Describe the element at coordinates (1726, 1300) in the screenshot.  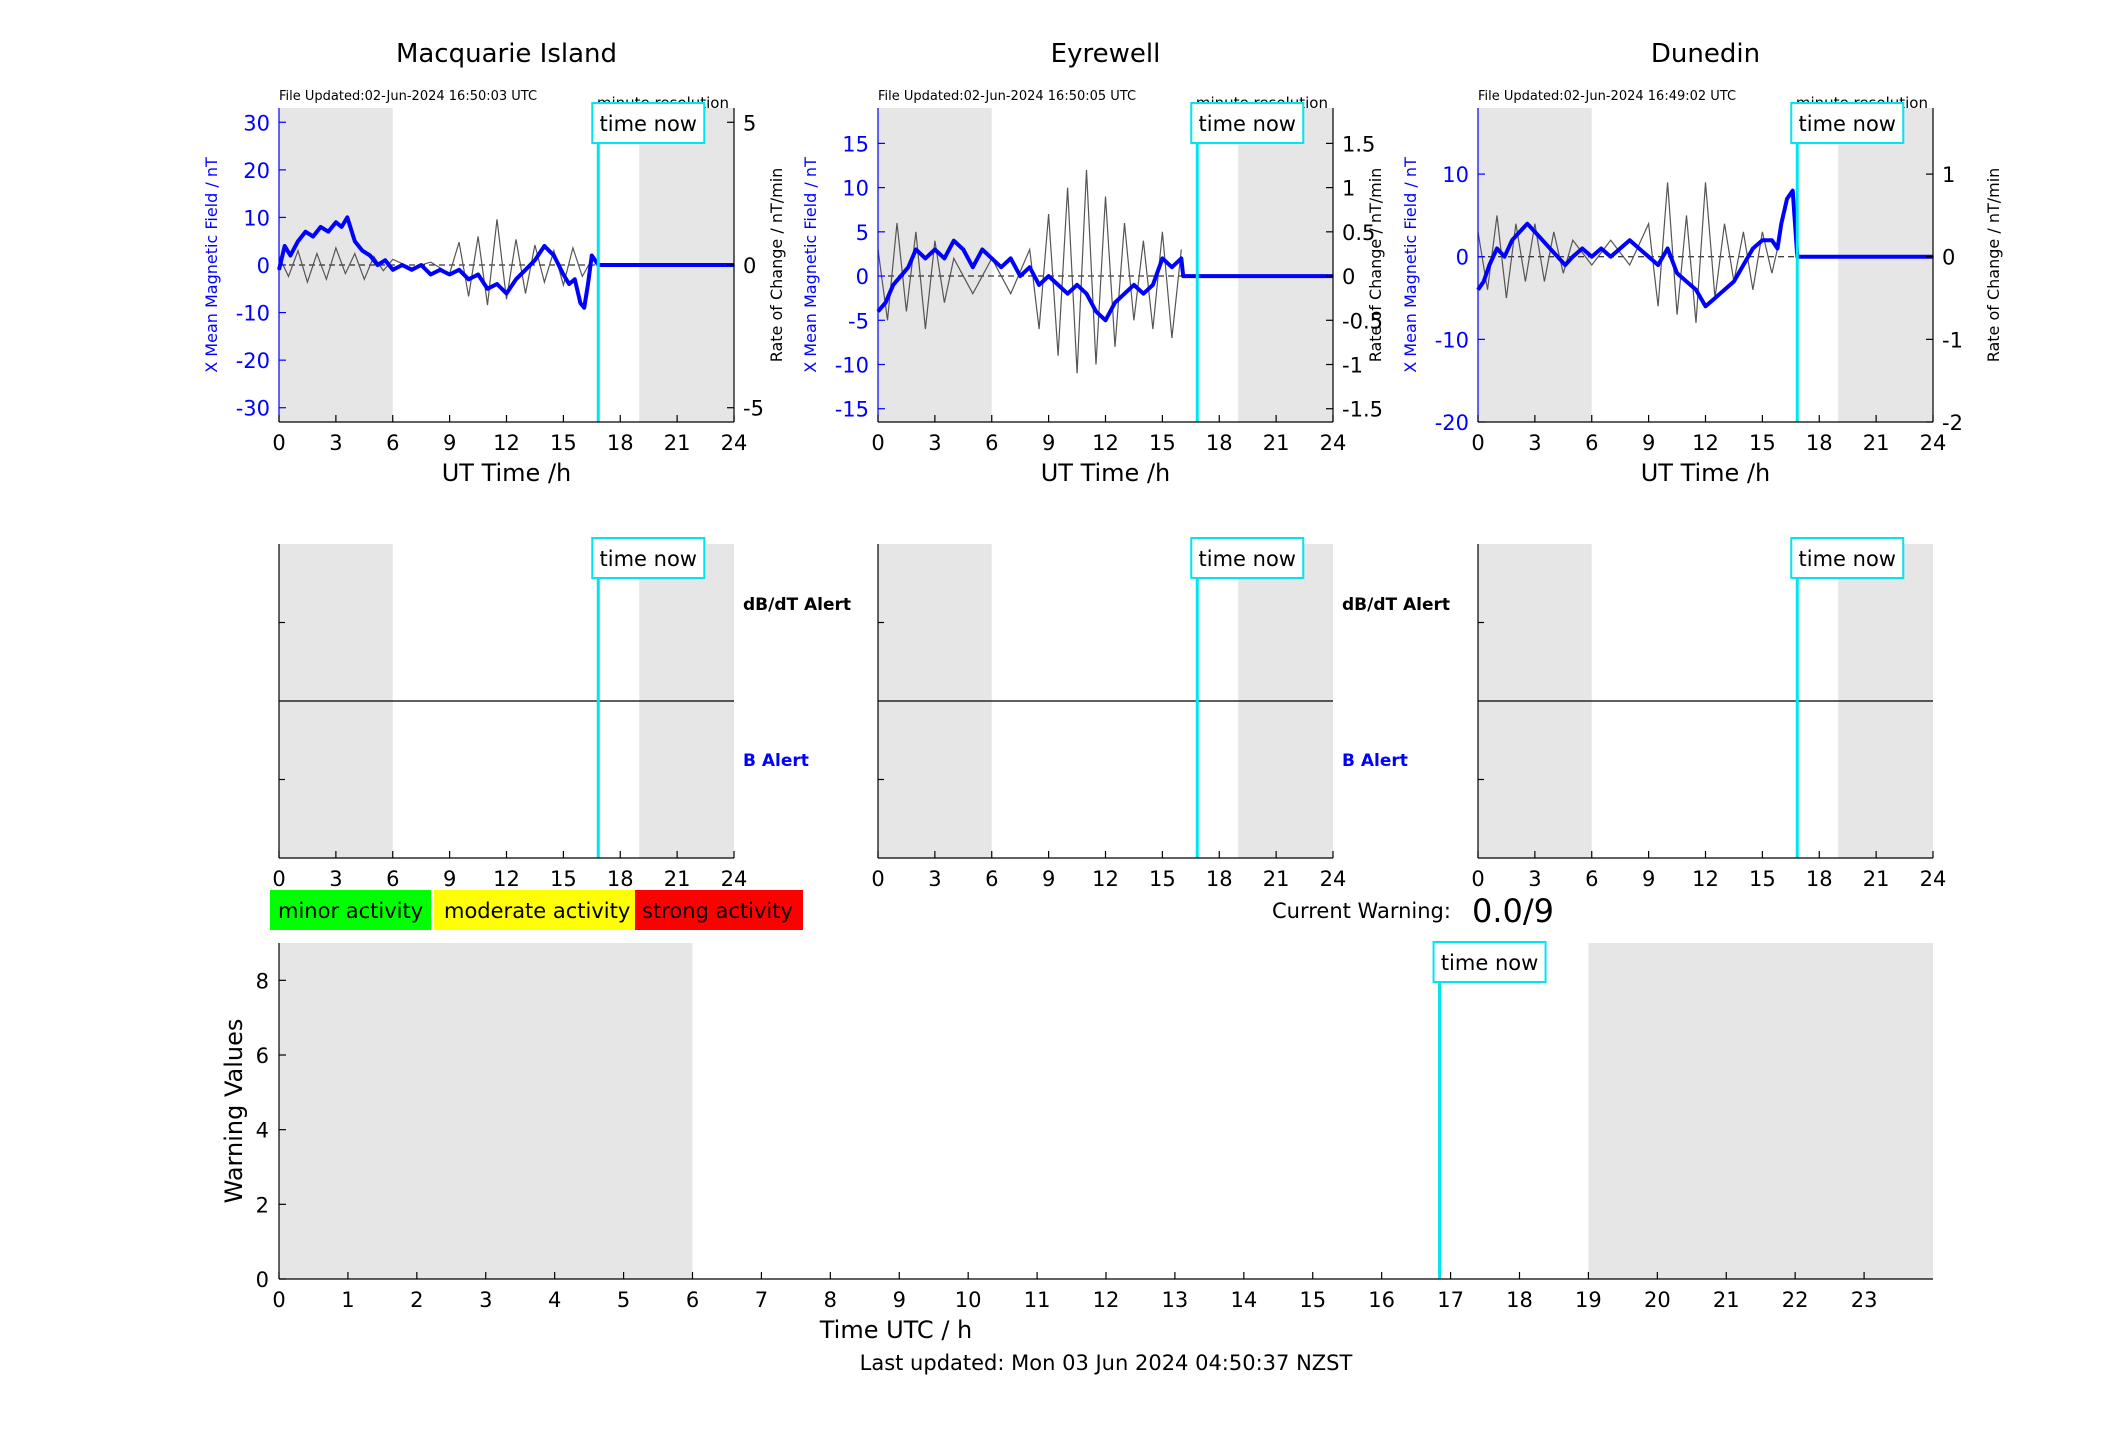
I see `warning-x-tick-label: 21` at that location.